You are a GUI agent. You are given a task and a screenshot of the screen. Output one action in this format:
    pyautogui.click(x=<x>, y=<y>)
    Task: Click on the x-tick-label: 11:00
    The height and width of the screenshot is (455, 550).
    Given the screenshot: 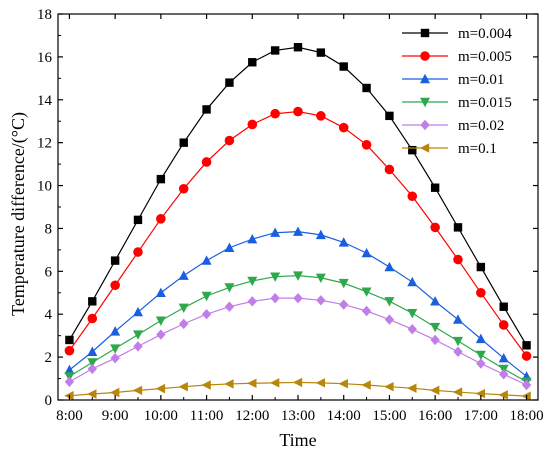 What is the action you would take?
    pyautogui.click(x=207, y=416)
    